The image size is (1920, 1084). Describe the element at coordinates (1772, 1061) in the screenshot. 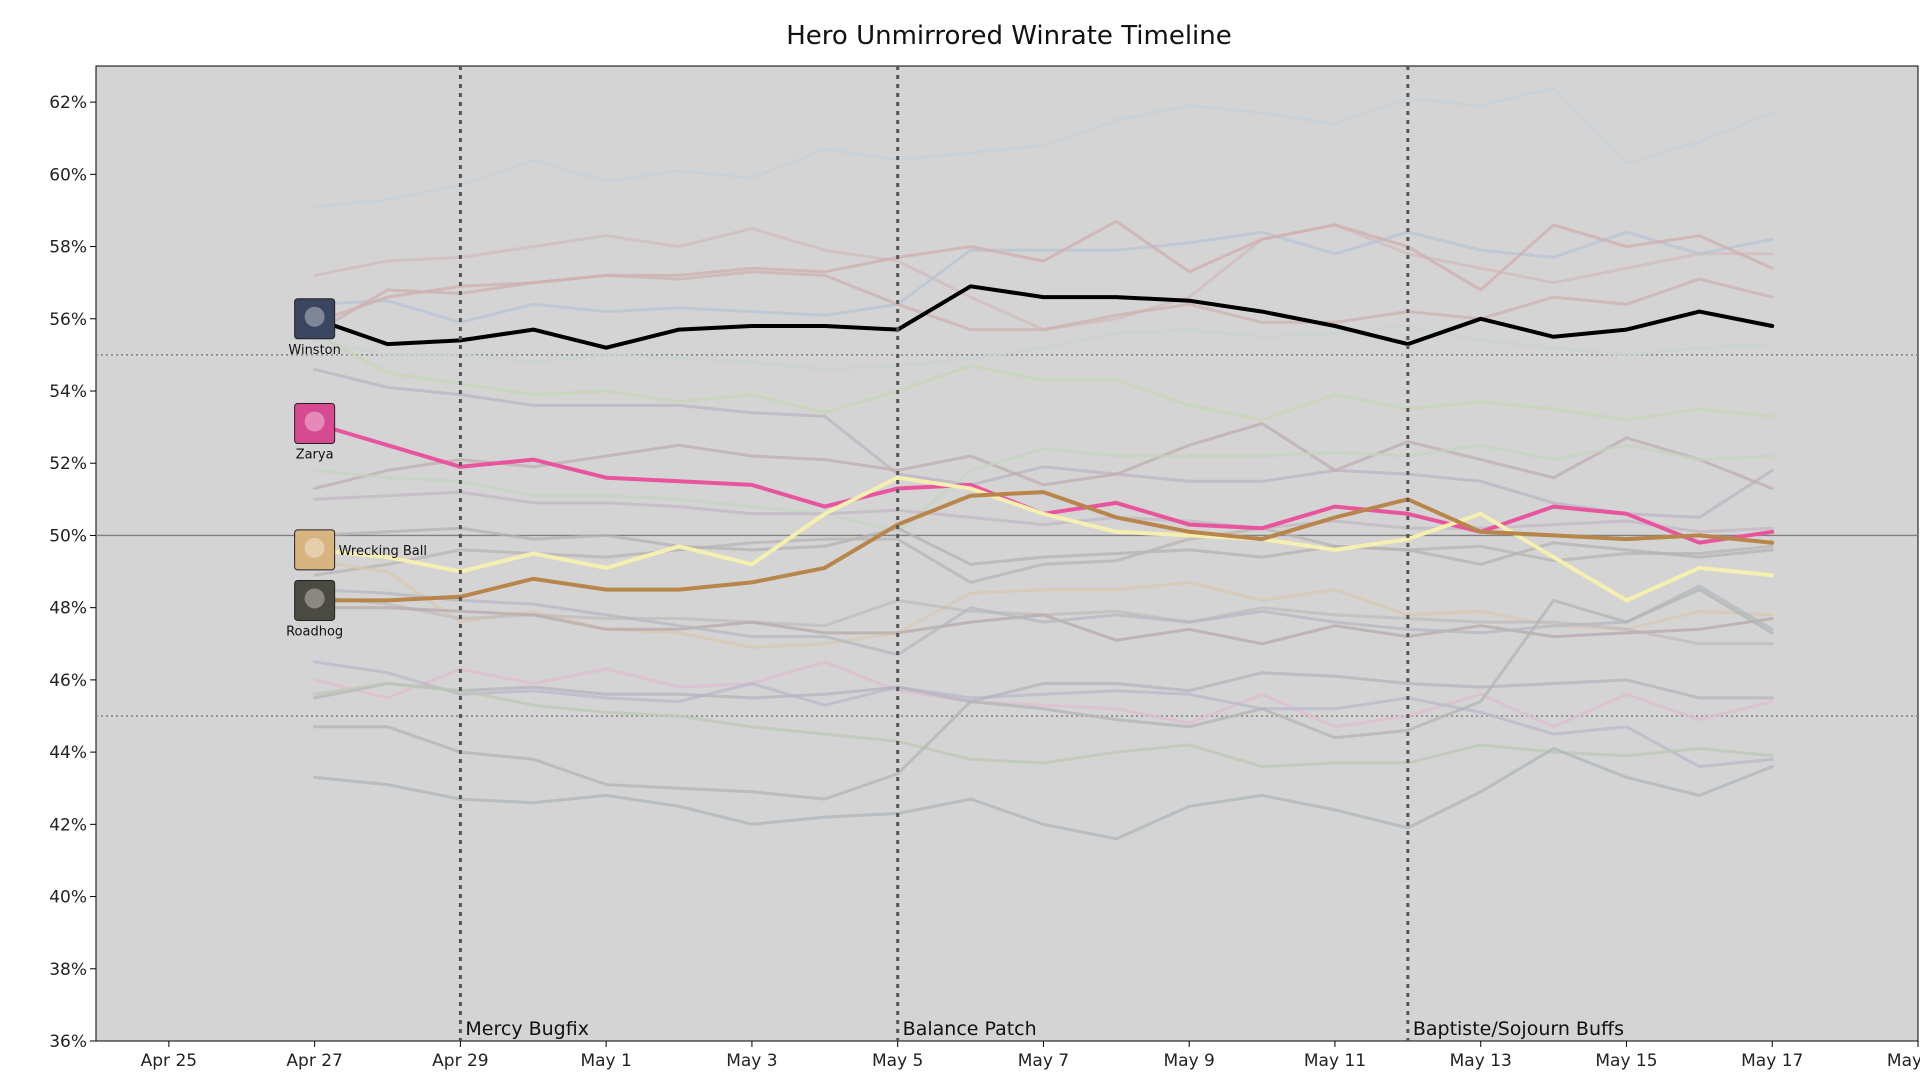

I see `x-tick-label-11: May 17` at that location.